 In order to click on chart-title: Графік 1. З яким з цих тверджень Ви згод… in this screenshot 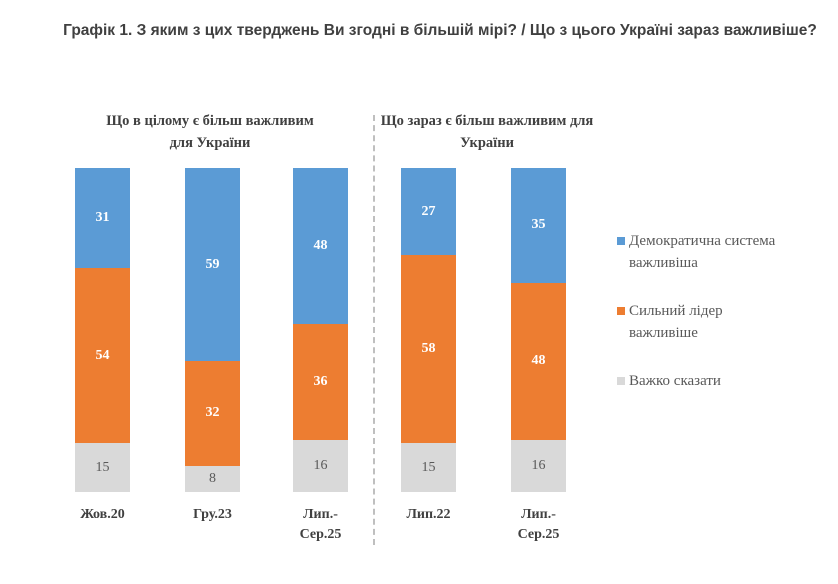, I will do `click(440, 30)`.